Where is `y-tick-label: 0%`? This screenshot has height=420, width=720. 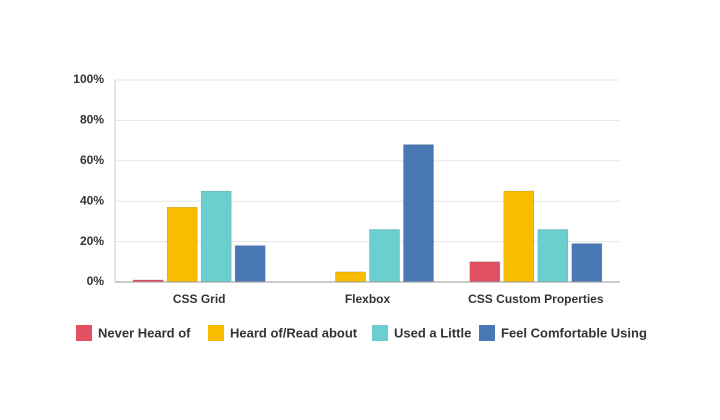 y-tick-label: 0% is located at coordinates (96, 281).